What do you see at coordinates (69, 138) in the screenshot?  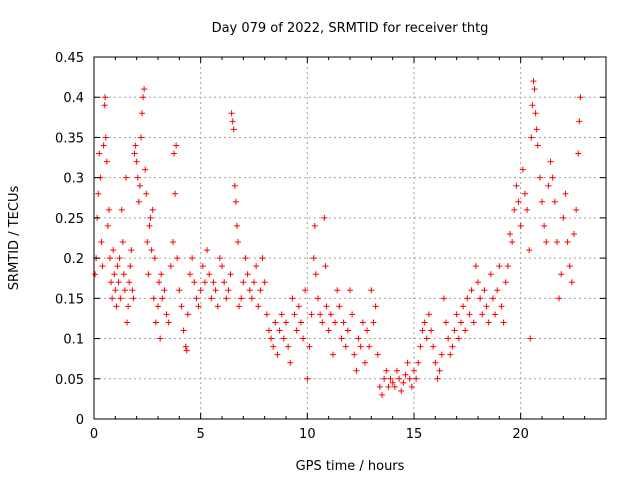 I see `y-tick-label: 0.35` at bounding box center [69, 138].